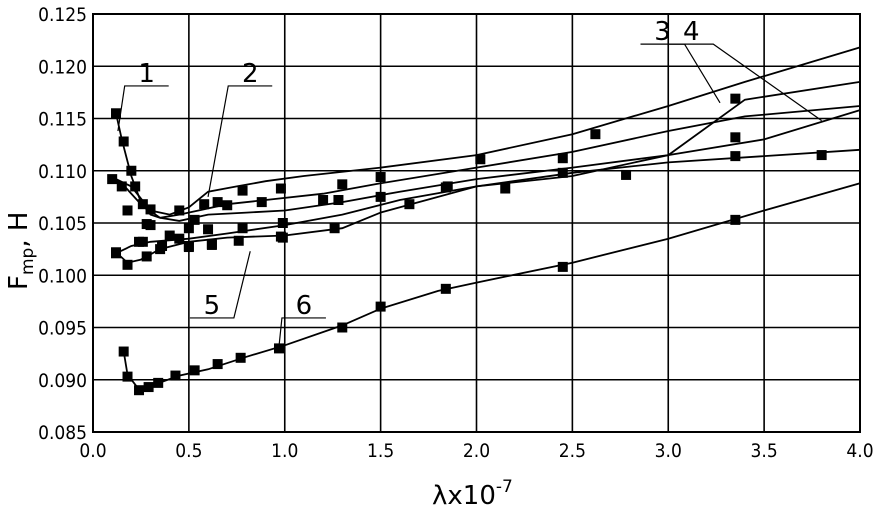 This screenshot has height=507, width=875. I want to click on y-tick-label: 0.110, so click(62, 172).